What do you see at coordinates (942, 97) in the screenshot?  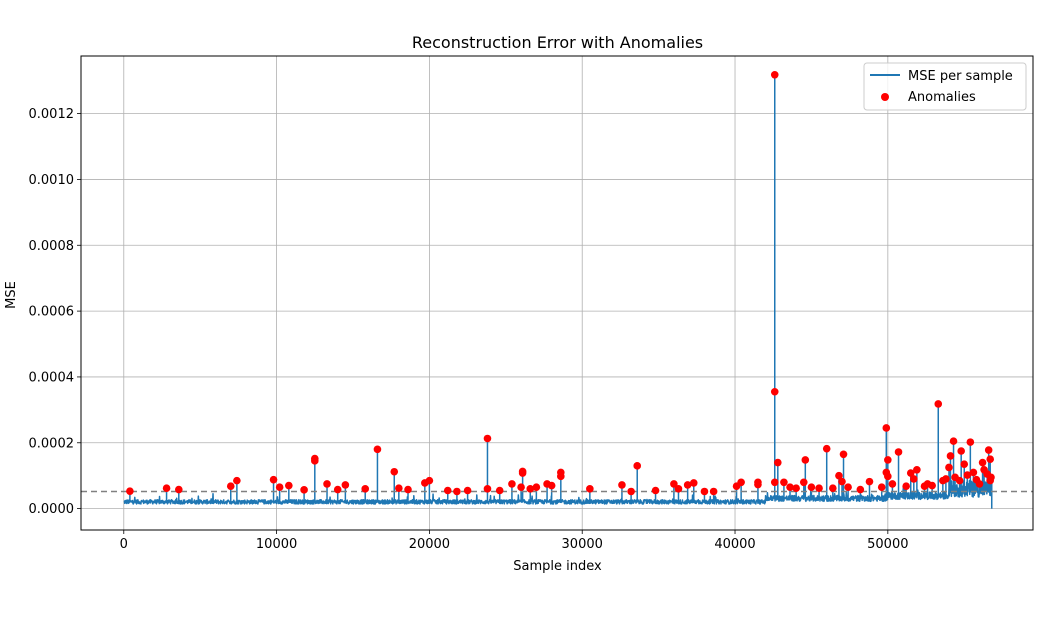 I see `legend-label-anomalies: Anomalies` at bounding box center [942, 97].